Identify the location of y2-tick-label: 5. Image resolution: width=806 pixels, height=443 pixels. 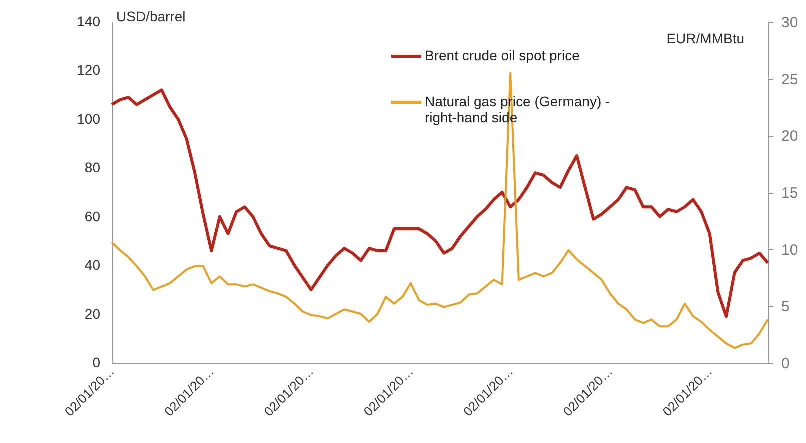
(786, 307).